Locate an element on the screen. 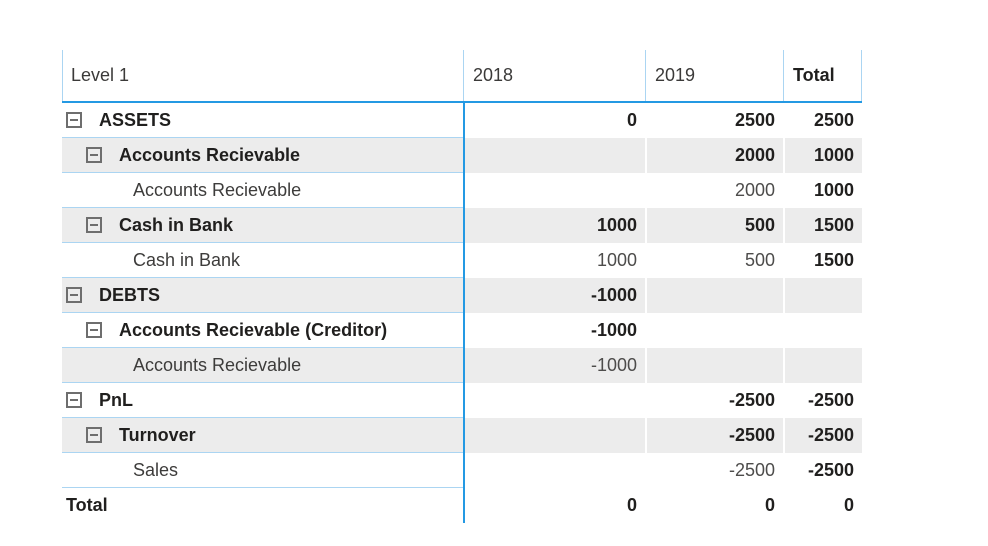 This screenshot has width=988, height=546. row-header-sales: Sales is located at coordinates (262, 470).